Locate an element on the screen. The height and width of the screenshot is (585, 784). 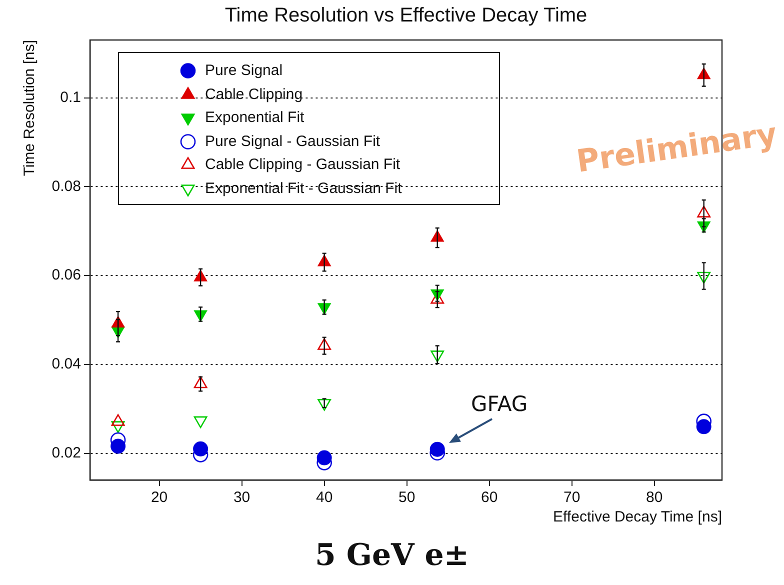
legend-label: Exponential Fit - Gaussian Fit is located at coordinates (303, 188).